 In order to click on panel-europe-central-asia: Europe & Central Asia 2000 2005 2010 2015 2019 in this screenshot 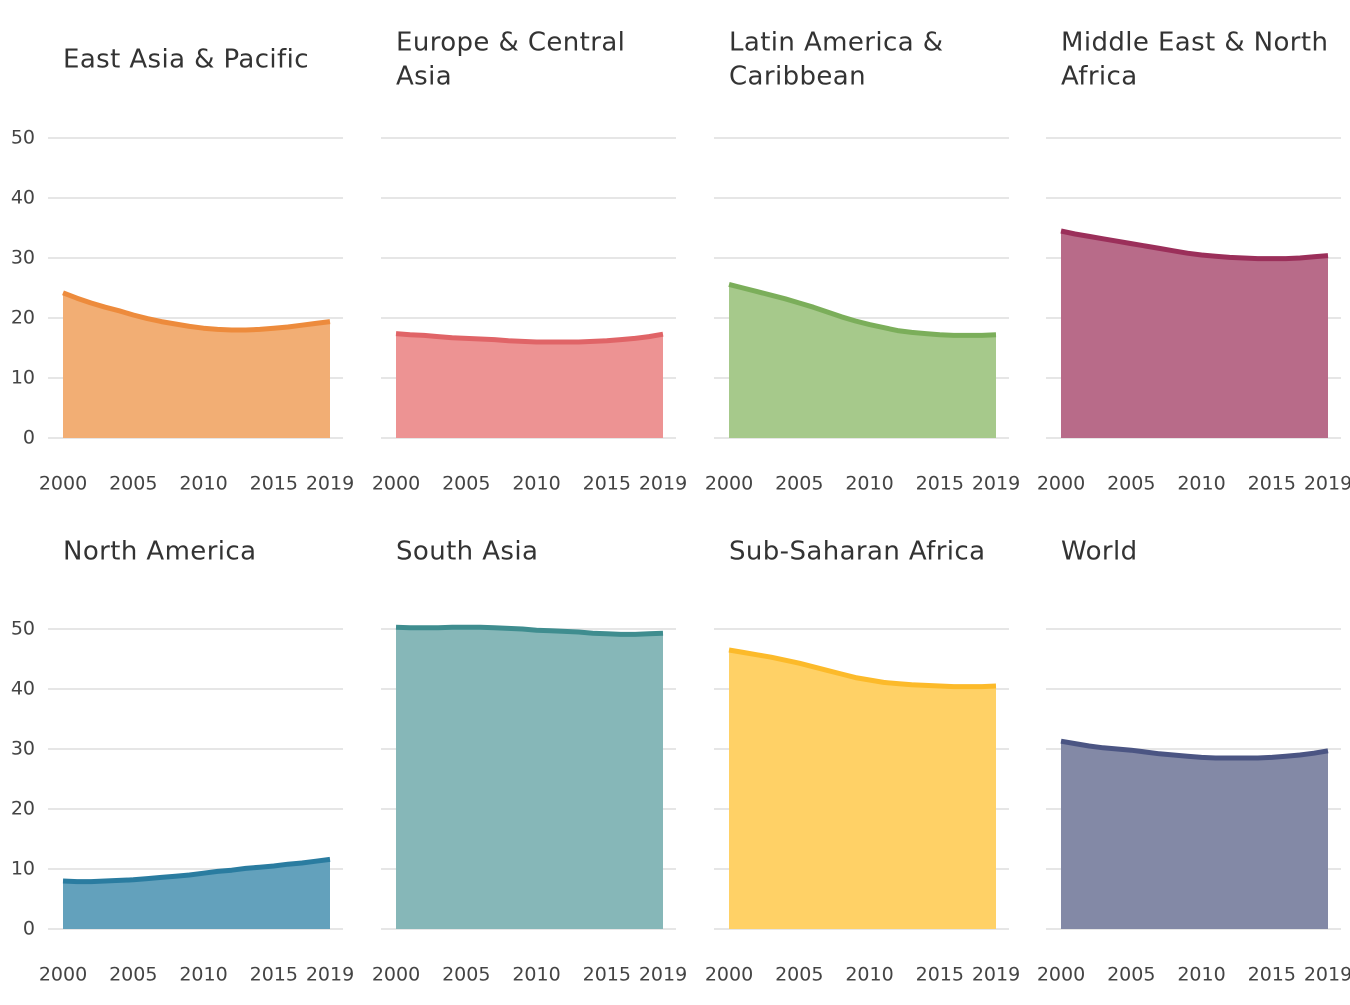, I will do `click(529, 261)`.